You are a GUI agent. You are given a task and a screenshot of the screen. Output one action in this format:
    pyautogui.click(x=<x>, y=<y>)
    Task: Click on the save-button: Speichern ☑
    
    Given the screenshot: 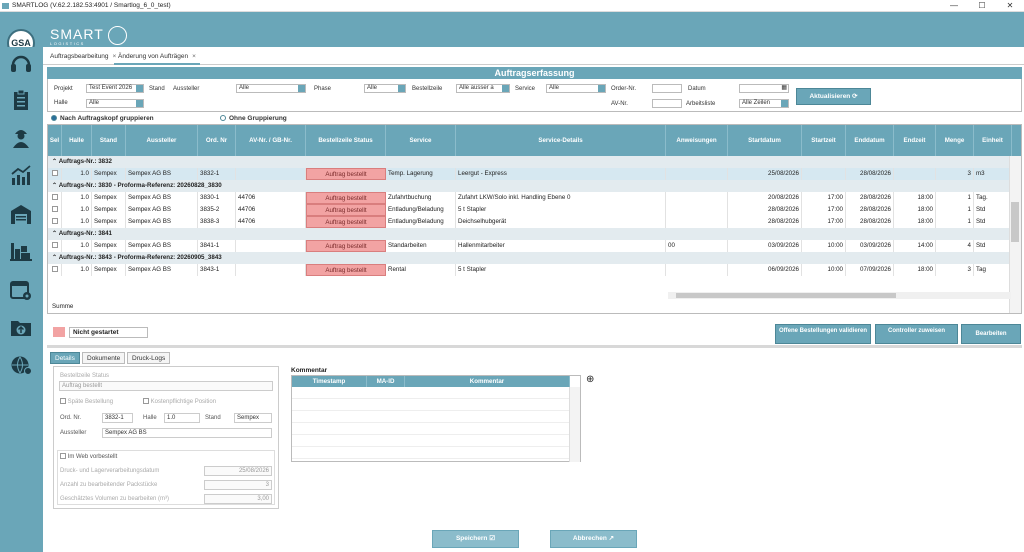 What is the action you would take?
    pyautogui.click(x=475, y=539)
    